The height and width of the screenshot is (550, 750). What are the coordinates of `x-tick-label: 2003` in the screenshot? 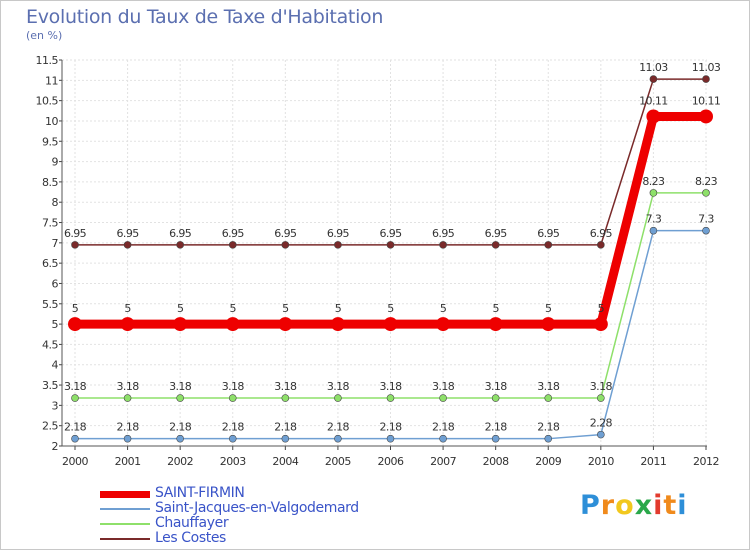 It's located at (233, 461).